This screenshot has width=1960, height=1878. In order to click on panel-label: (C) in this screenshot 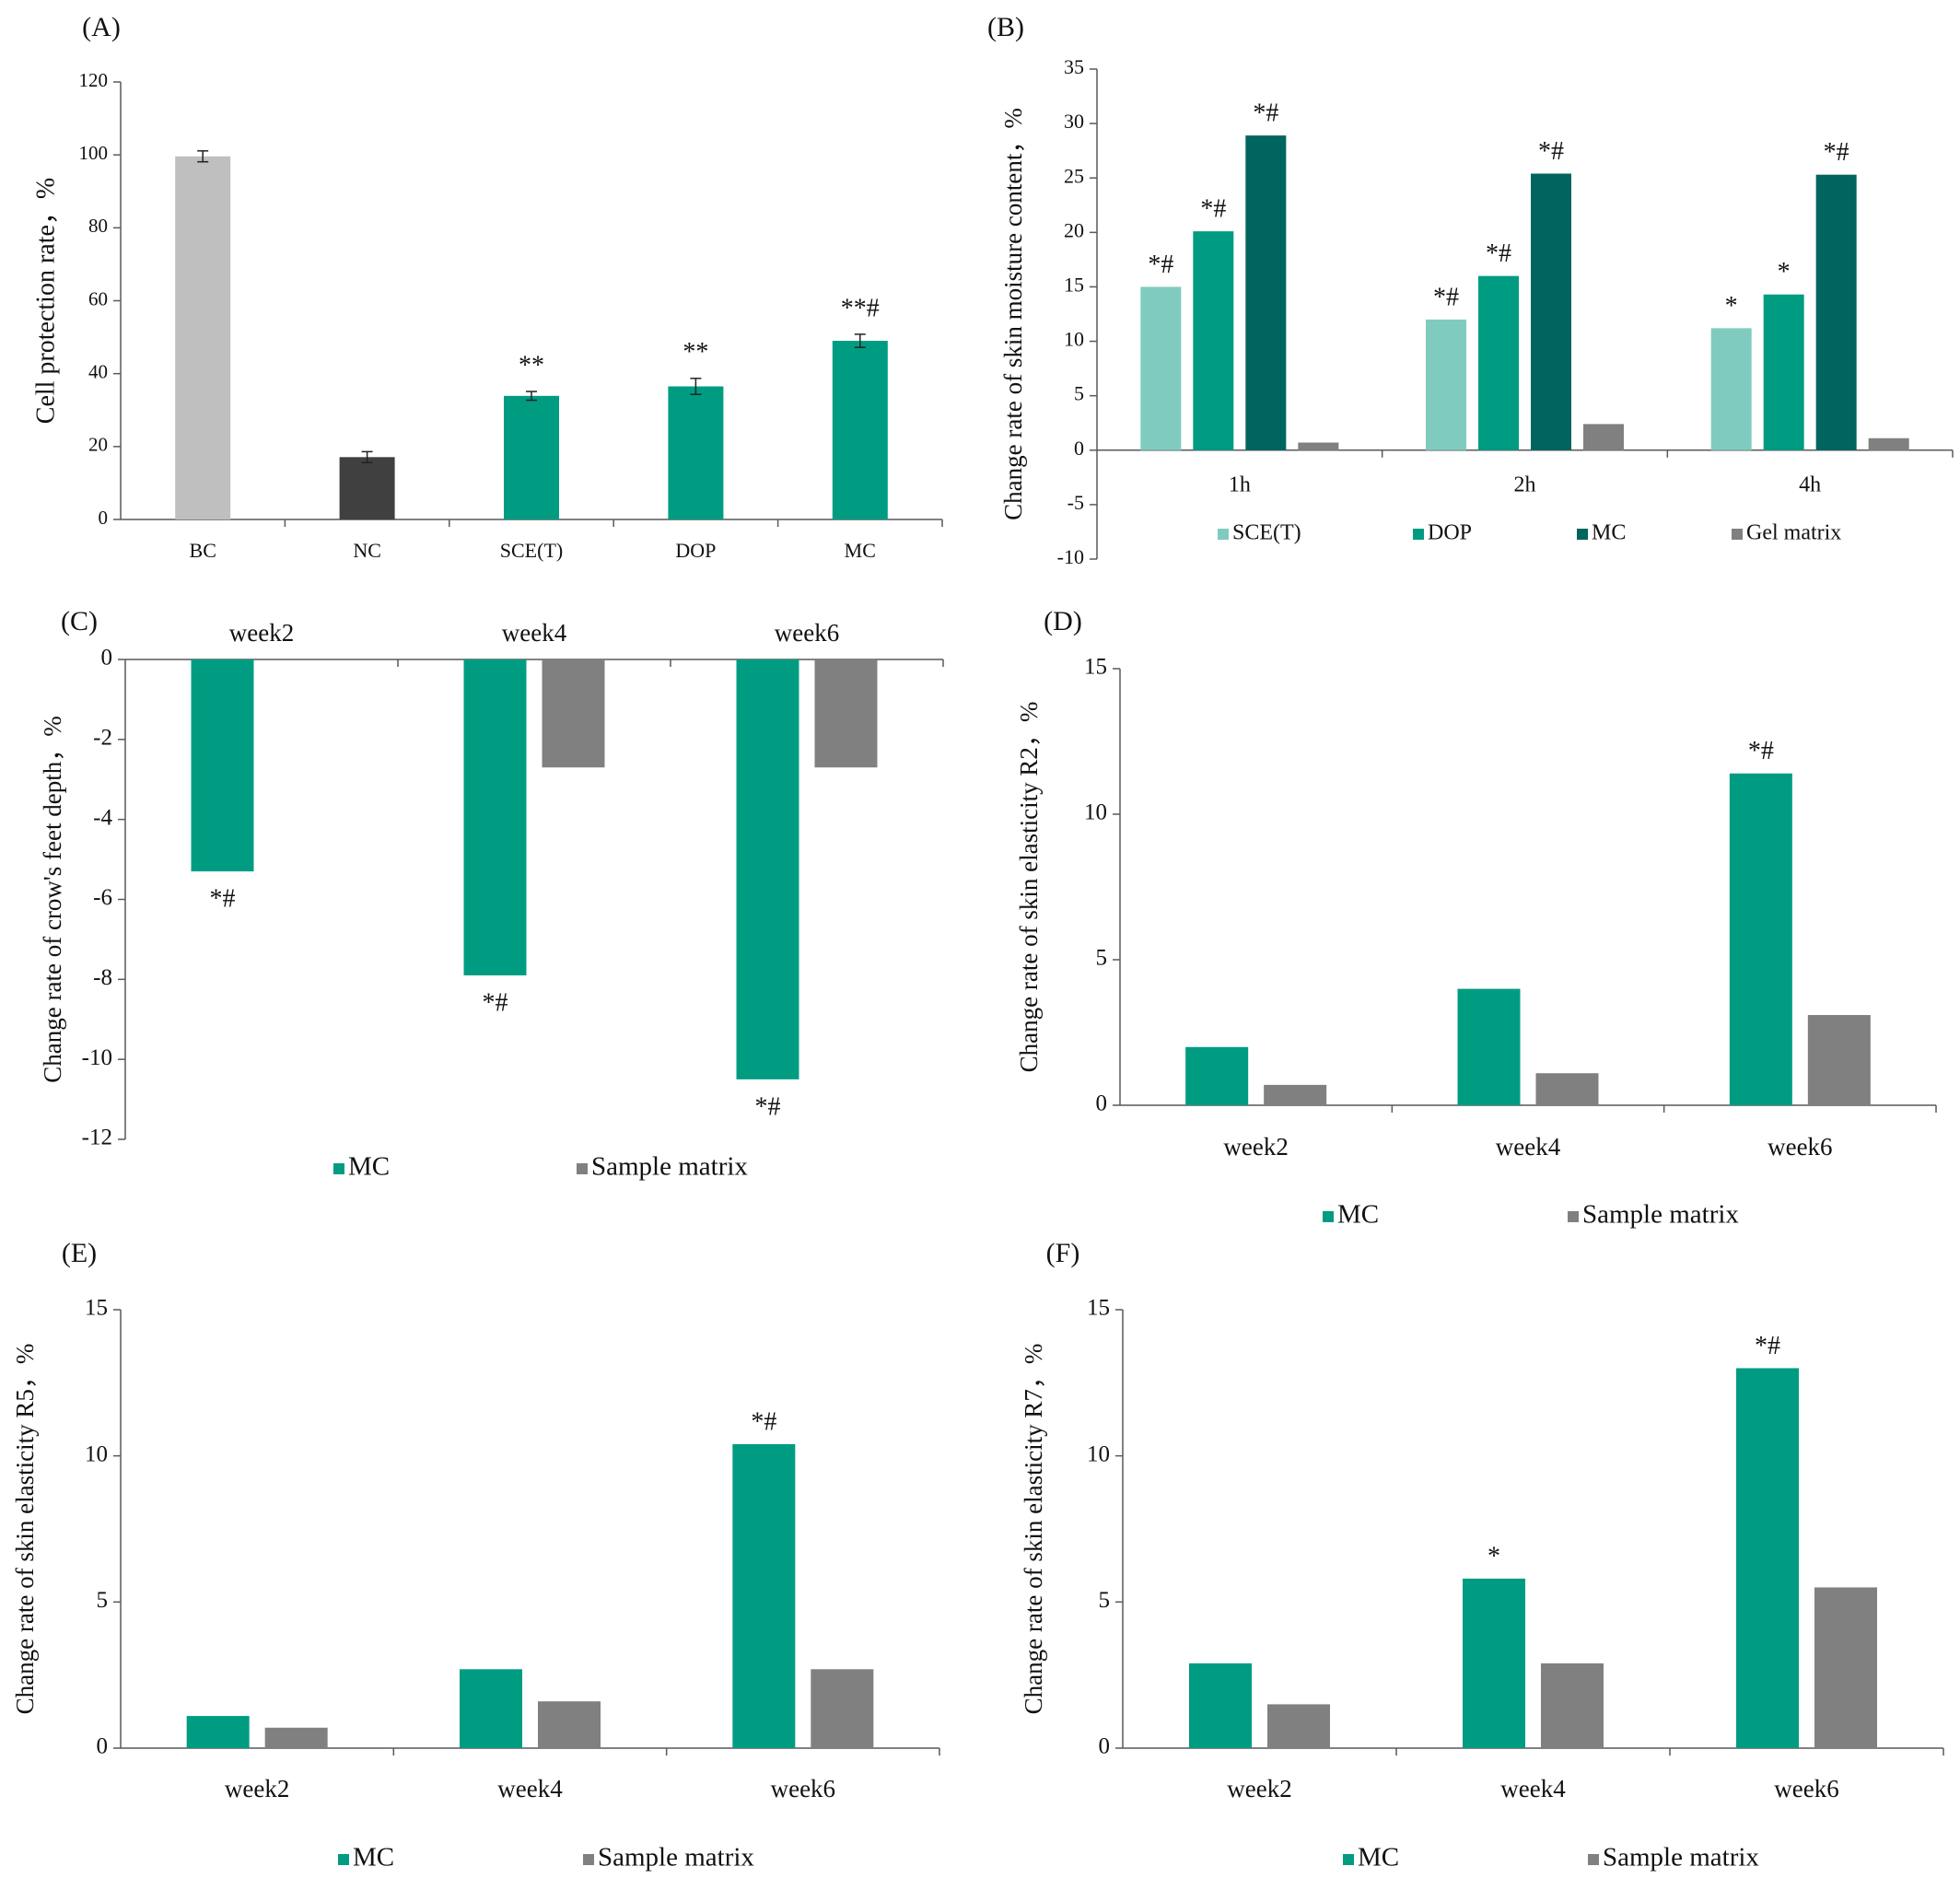, I will do `click(79, 621)`.